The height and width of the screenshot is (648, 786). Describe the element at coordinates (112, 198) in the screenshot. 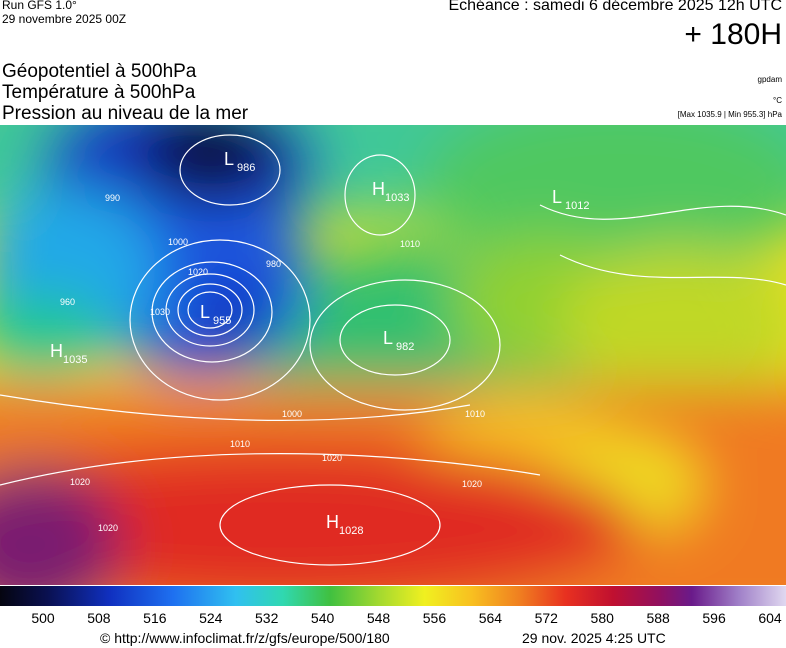

I see `isobar-label: 990` at that location.